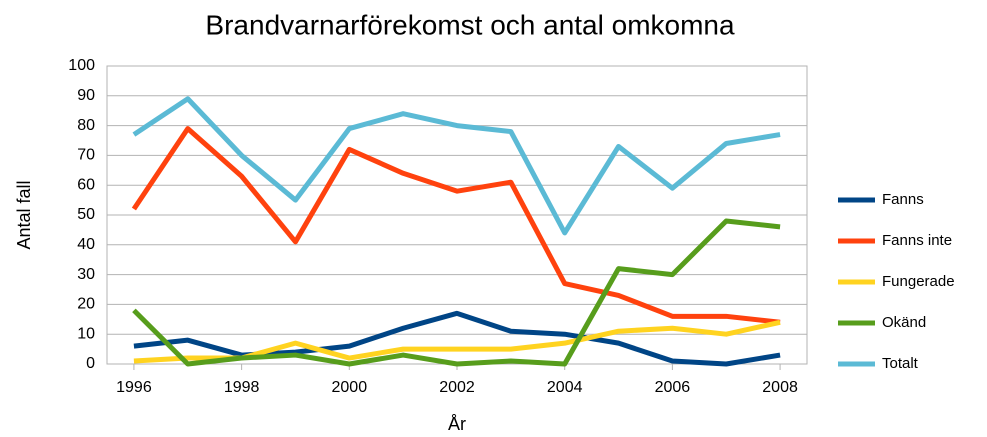 The width and height of the screenshot is (987, 437). What do you see at coordinates (470, 24) in the screenshot?
I see `chart-title: Brandvarnarförekomst och antal omkomna` at bounding box center [470, 24].